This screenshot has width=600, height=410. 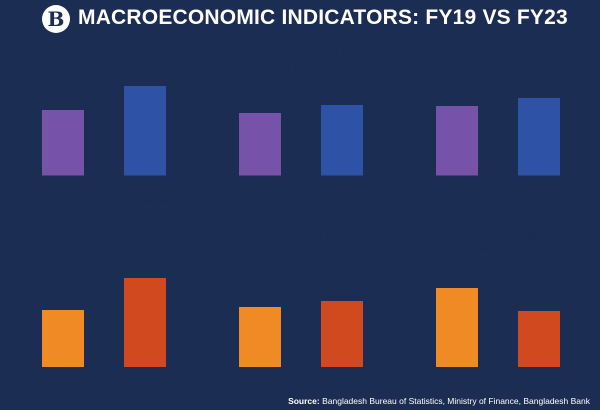 What do you see at coordinates (539, 87) in the screenshot?
I see `data-label: $45.7B` at bounding box center [539, 87].